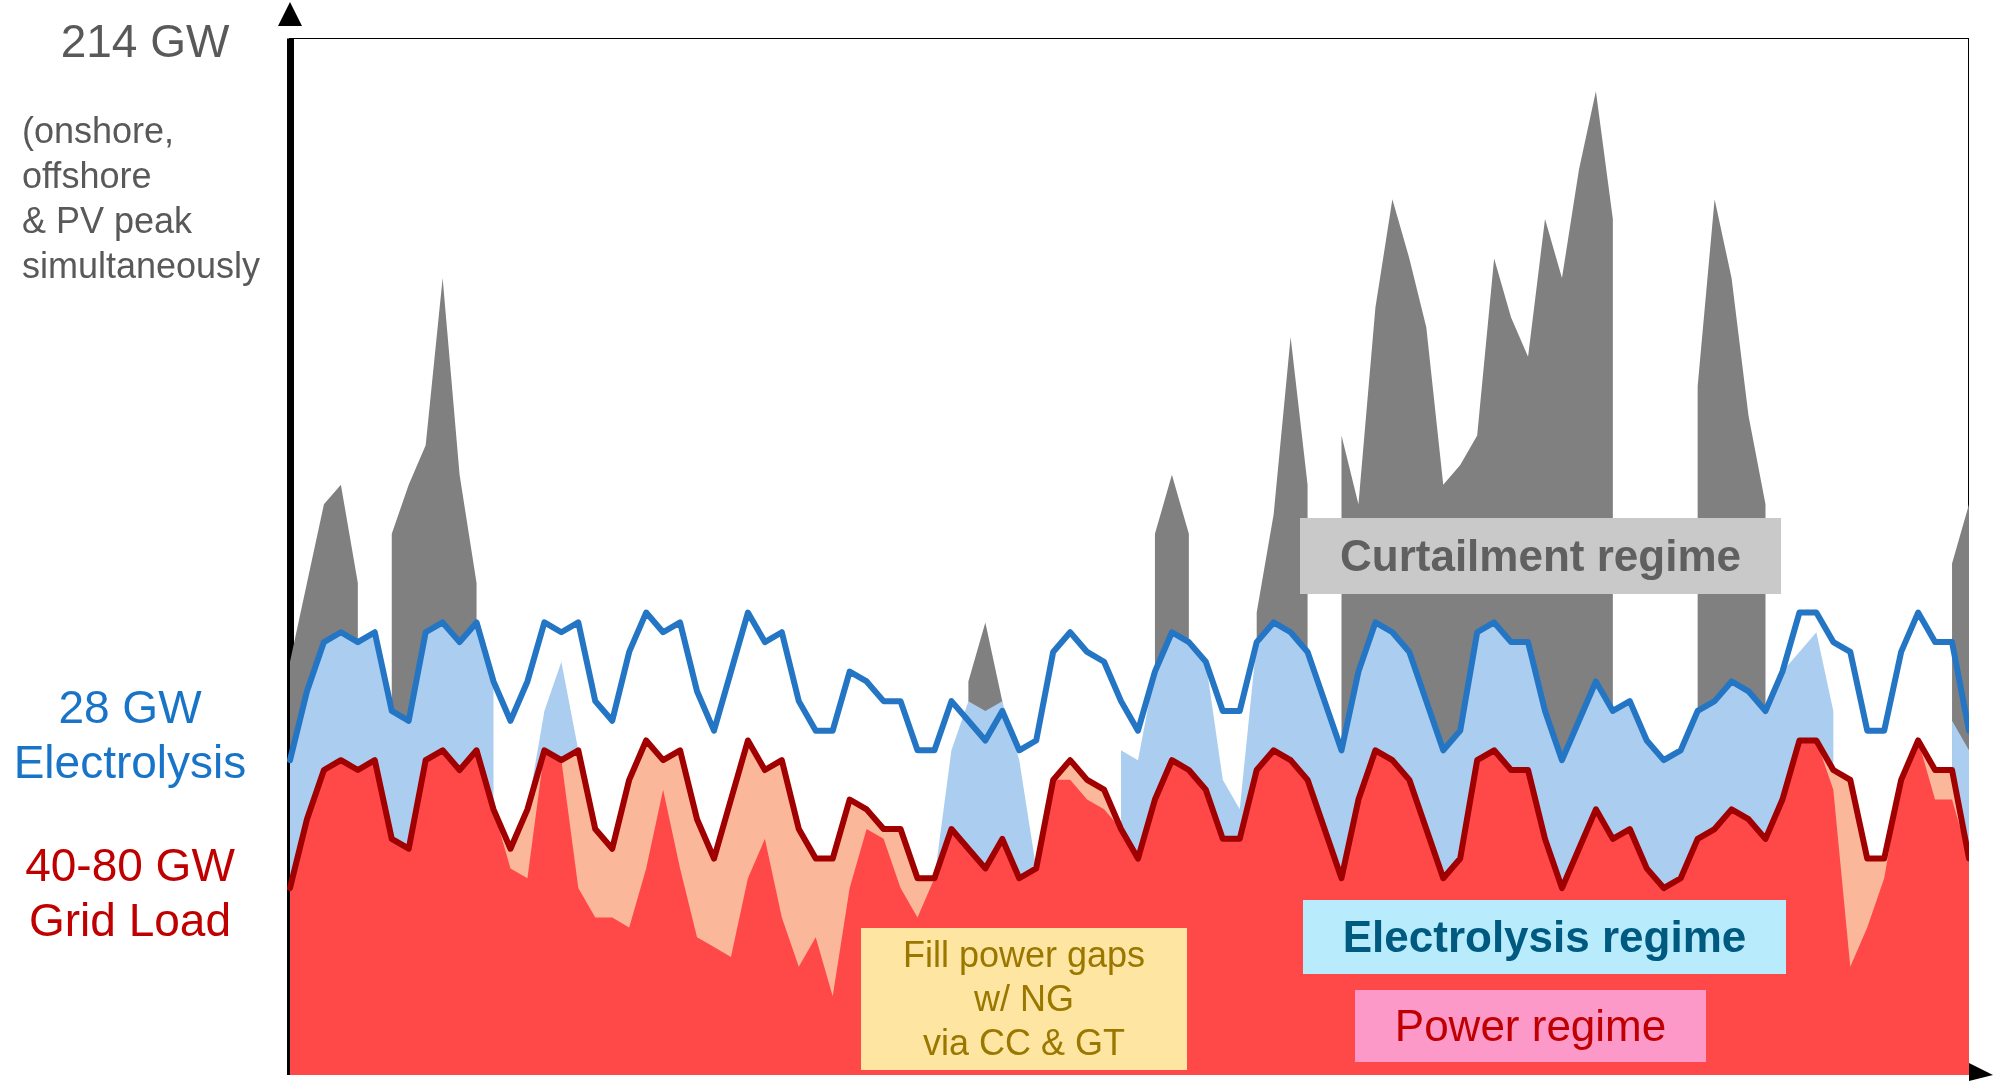 This screenshot has height=1081, width=1995. I want to click on text: 40-80 GW Grid Load, so click(130, 893).